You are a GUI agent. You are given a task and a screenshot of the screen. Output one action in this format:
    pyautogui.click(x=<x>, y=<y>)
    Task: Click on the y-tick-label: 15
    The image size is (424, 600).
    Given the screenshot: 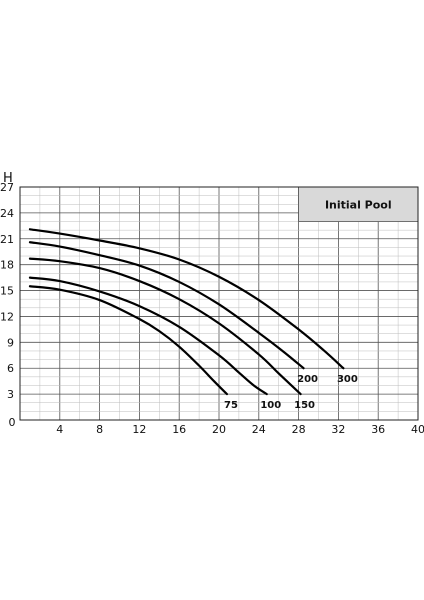 What is the action you would take?
    pyautogui.click(x=7, y=291)
    